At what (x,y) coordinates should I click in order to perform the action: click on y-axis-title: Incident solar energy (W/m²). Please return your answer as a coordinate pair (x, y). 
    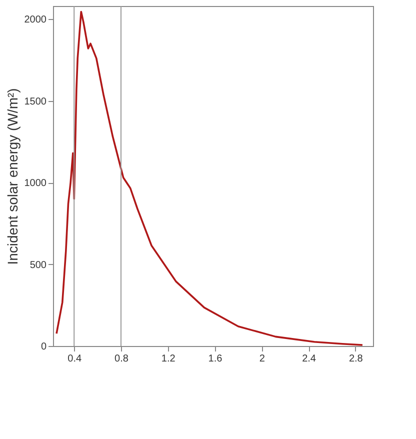
    Looking at the image, I should click on (12, 176).